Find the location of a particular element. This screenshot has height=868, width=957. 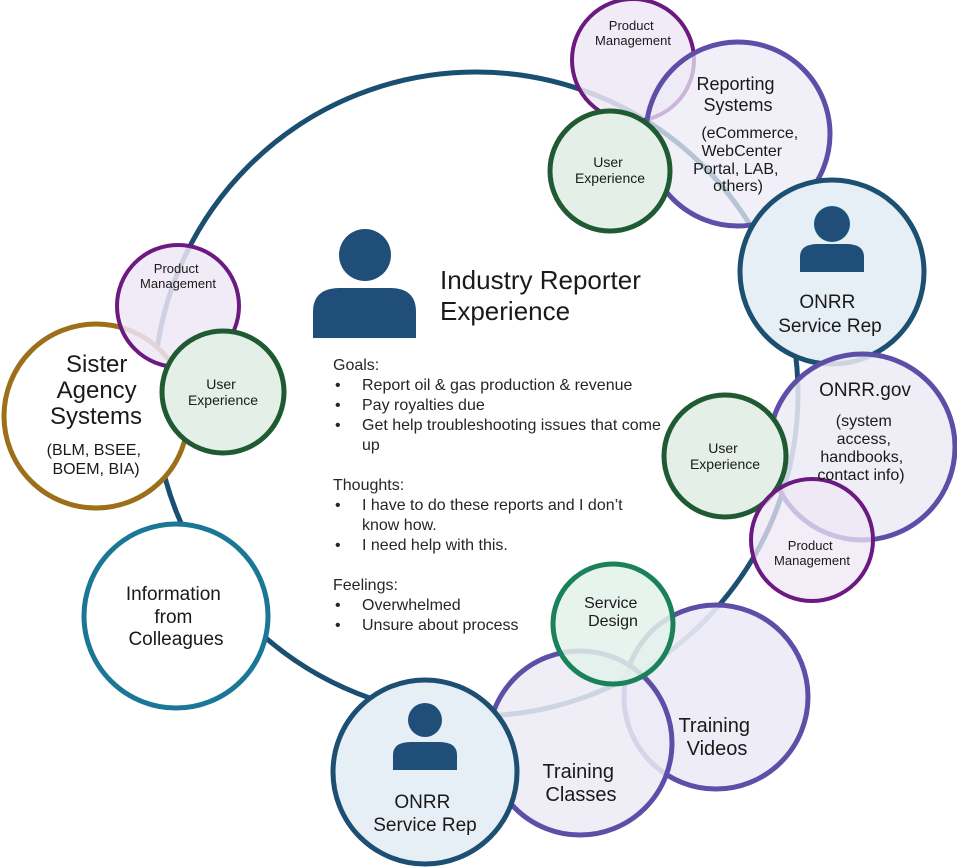

center-title-line: Industry Reporter is located at coordinates (540, 280).